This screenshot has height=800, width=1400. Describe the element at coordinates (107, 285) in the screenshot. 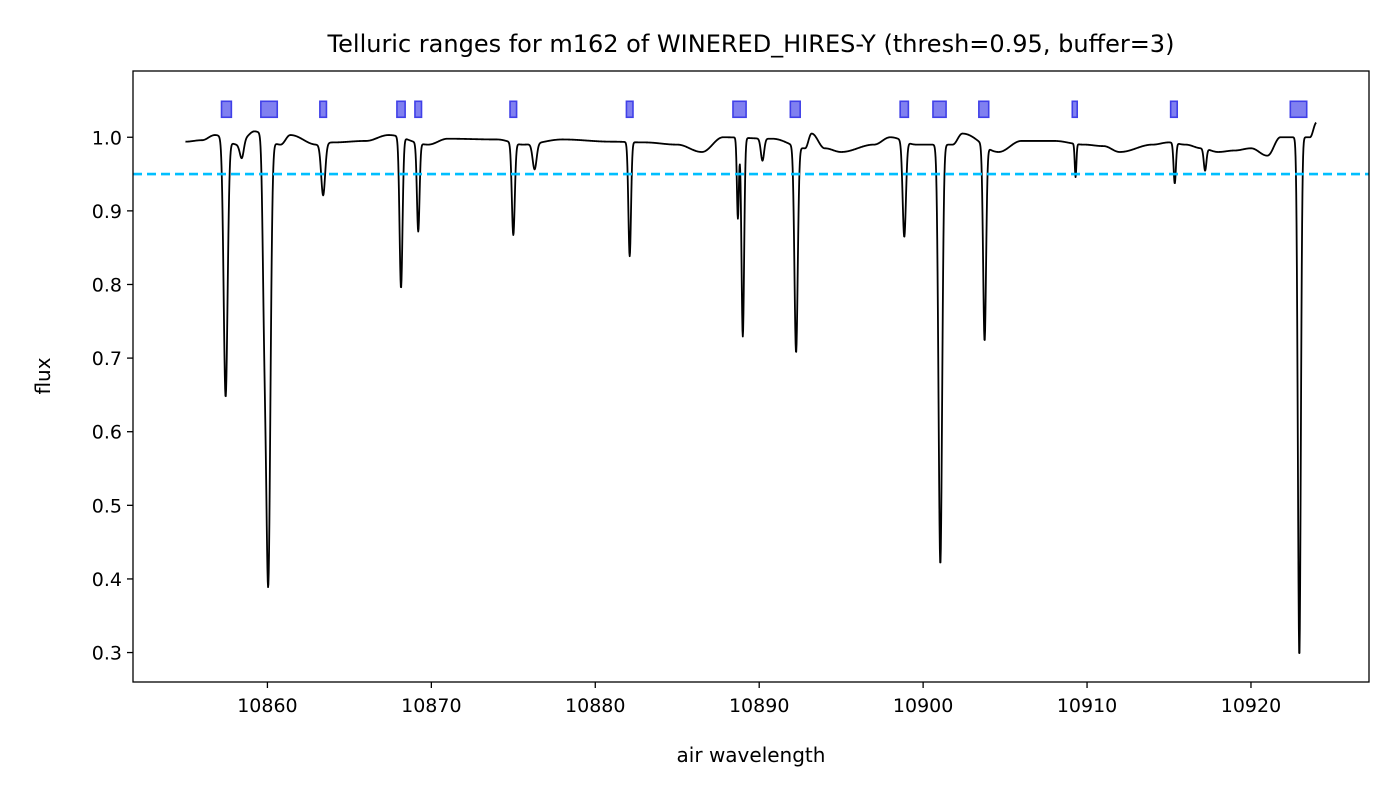

I see `y-tick-label: 0.8` at that location.